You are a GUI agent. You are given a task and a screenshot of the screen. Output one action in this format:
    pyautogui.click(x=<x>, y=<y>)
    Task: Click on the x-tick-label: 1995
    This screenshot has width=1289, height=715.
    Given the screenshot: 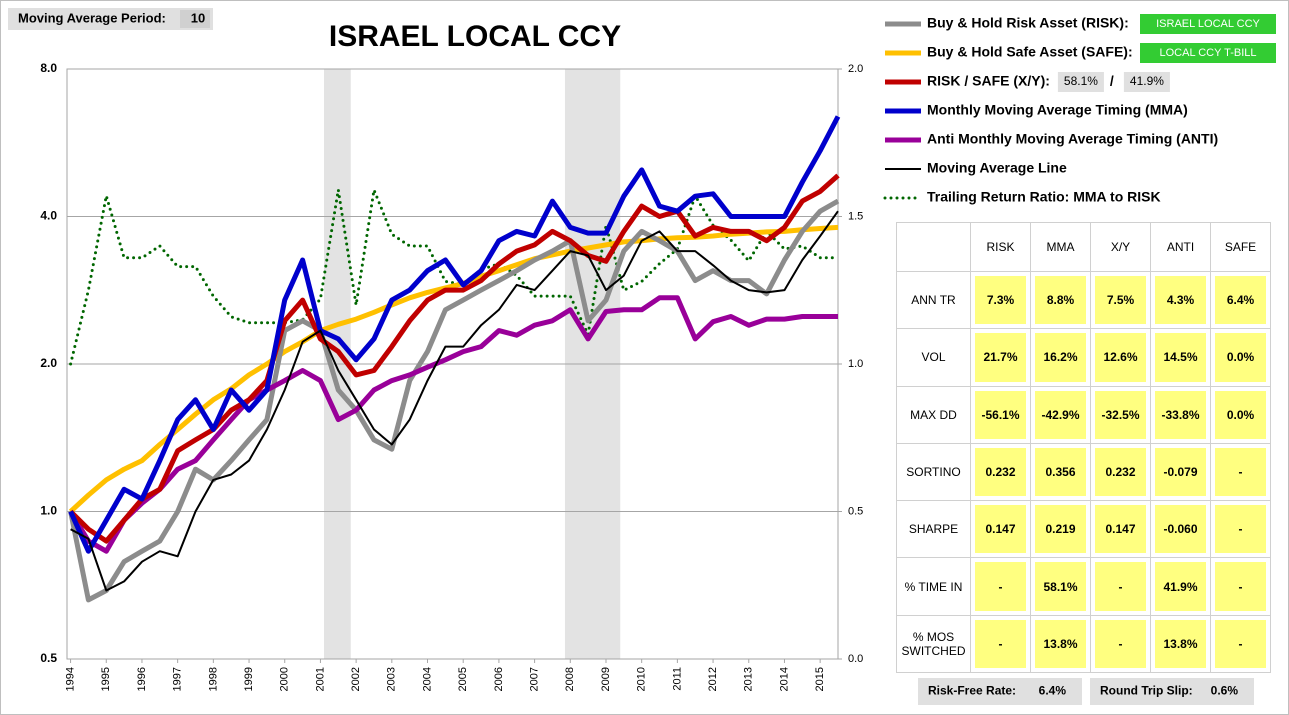 What is the action you would take?
    pyautogui.click(x=106, y=679)
    